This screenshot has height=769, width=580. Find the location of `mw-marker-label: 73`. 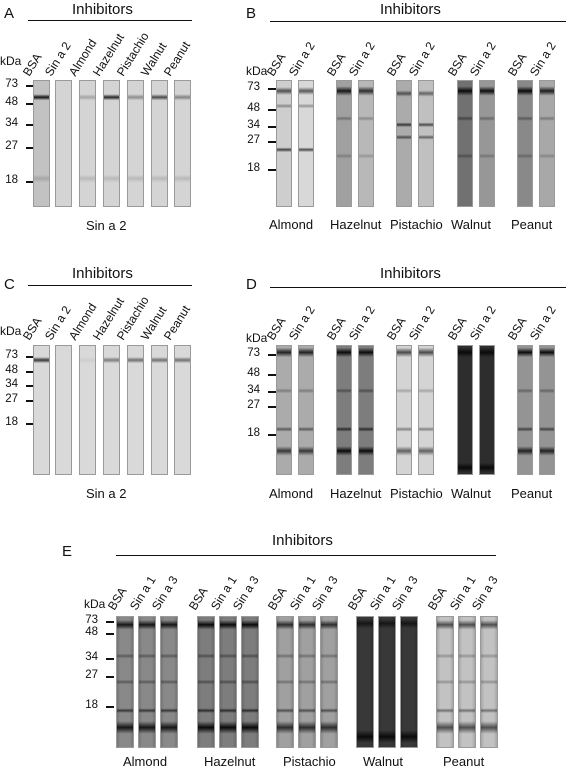

mw-marker-label: 73 is located at coordinates (11, 355).